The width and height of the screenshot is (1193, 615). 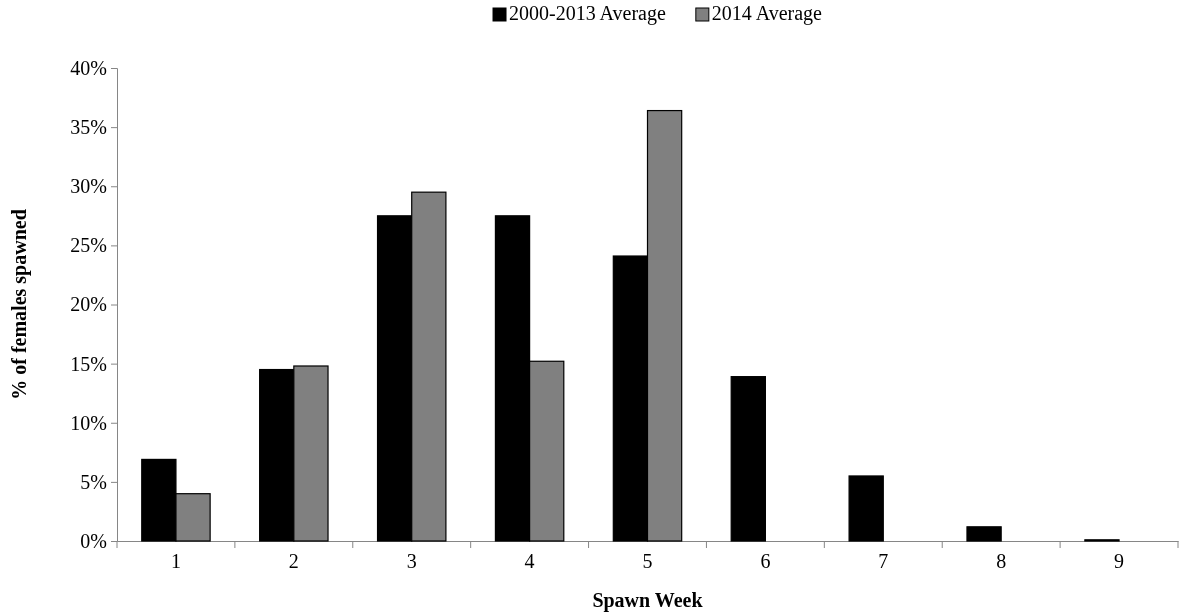 What do you see at coordinates (88, 186) in the screenshot?
I see `y-tick-label: 30%` at bounding box center [88, 186].